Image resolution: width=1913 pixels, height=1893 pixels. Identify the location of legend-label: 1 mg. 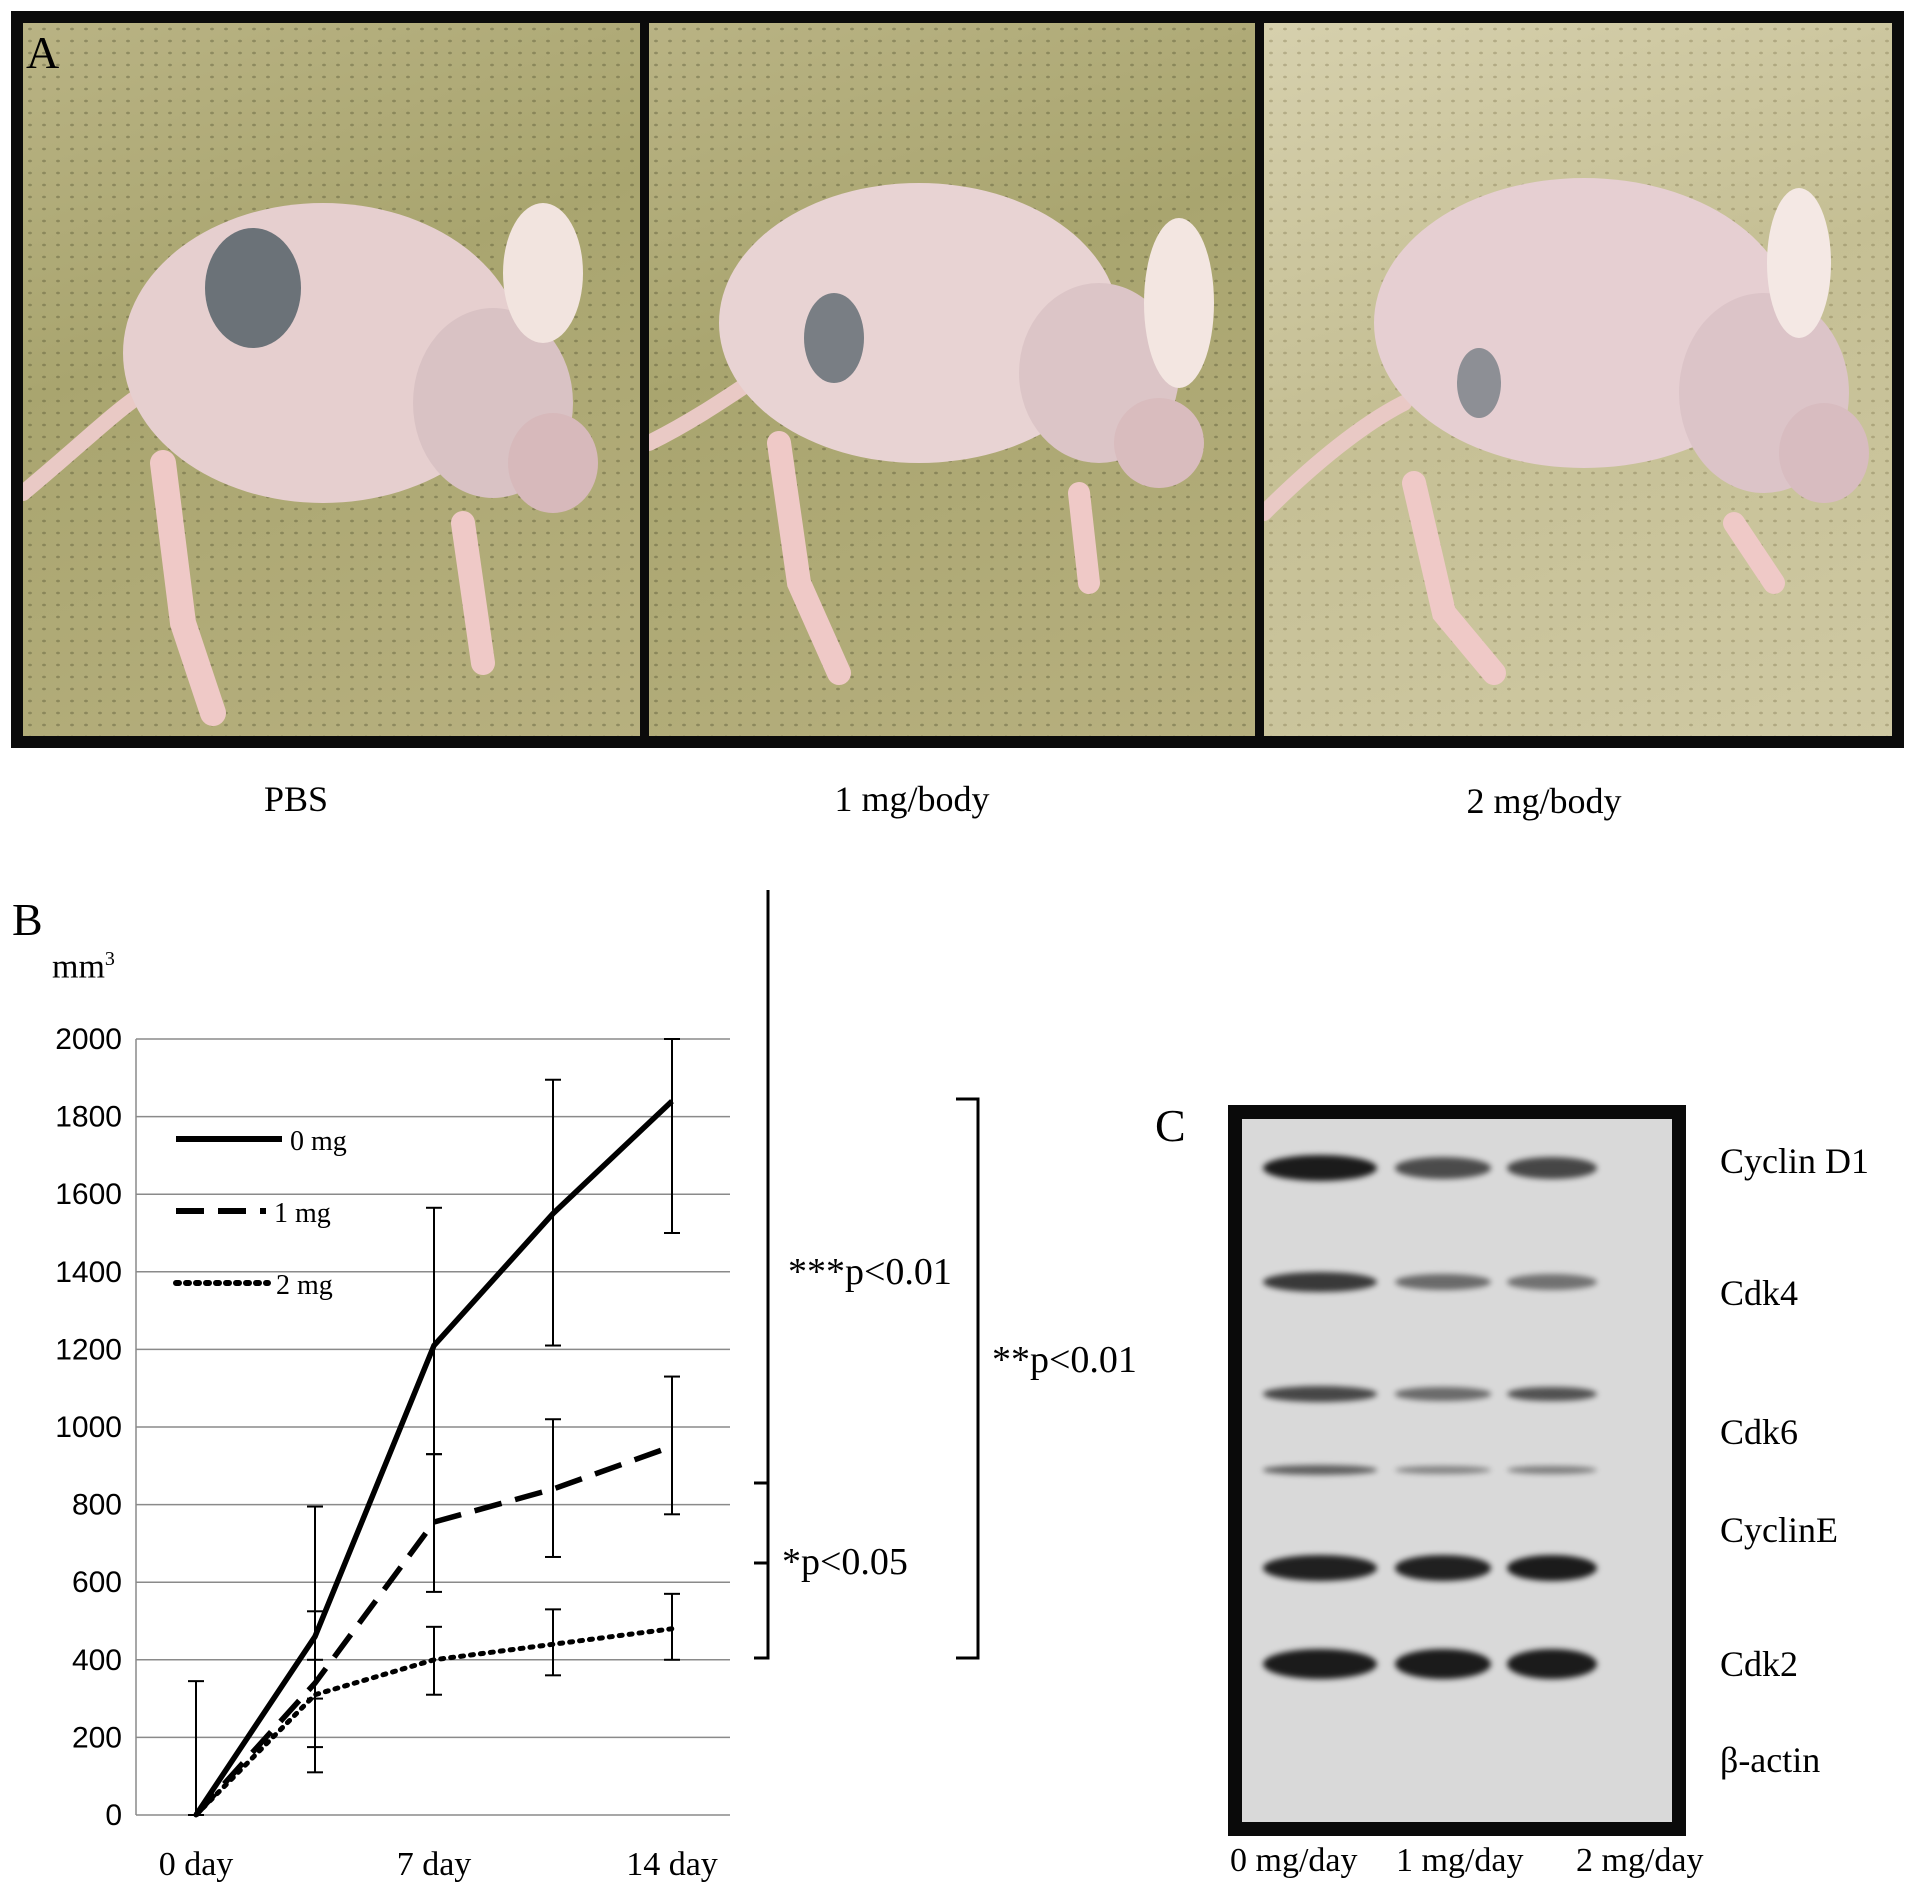
(302, 1213).